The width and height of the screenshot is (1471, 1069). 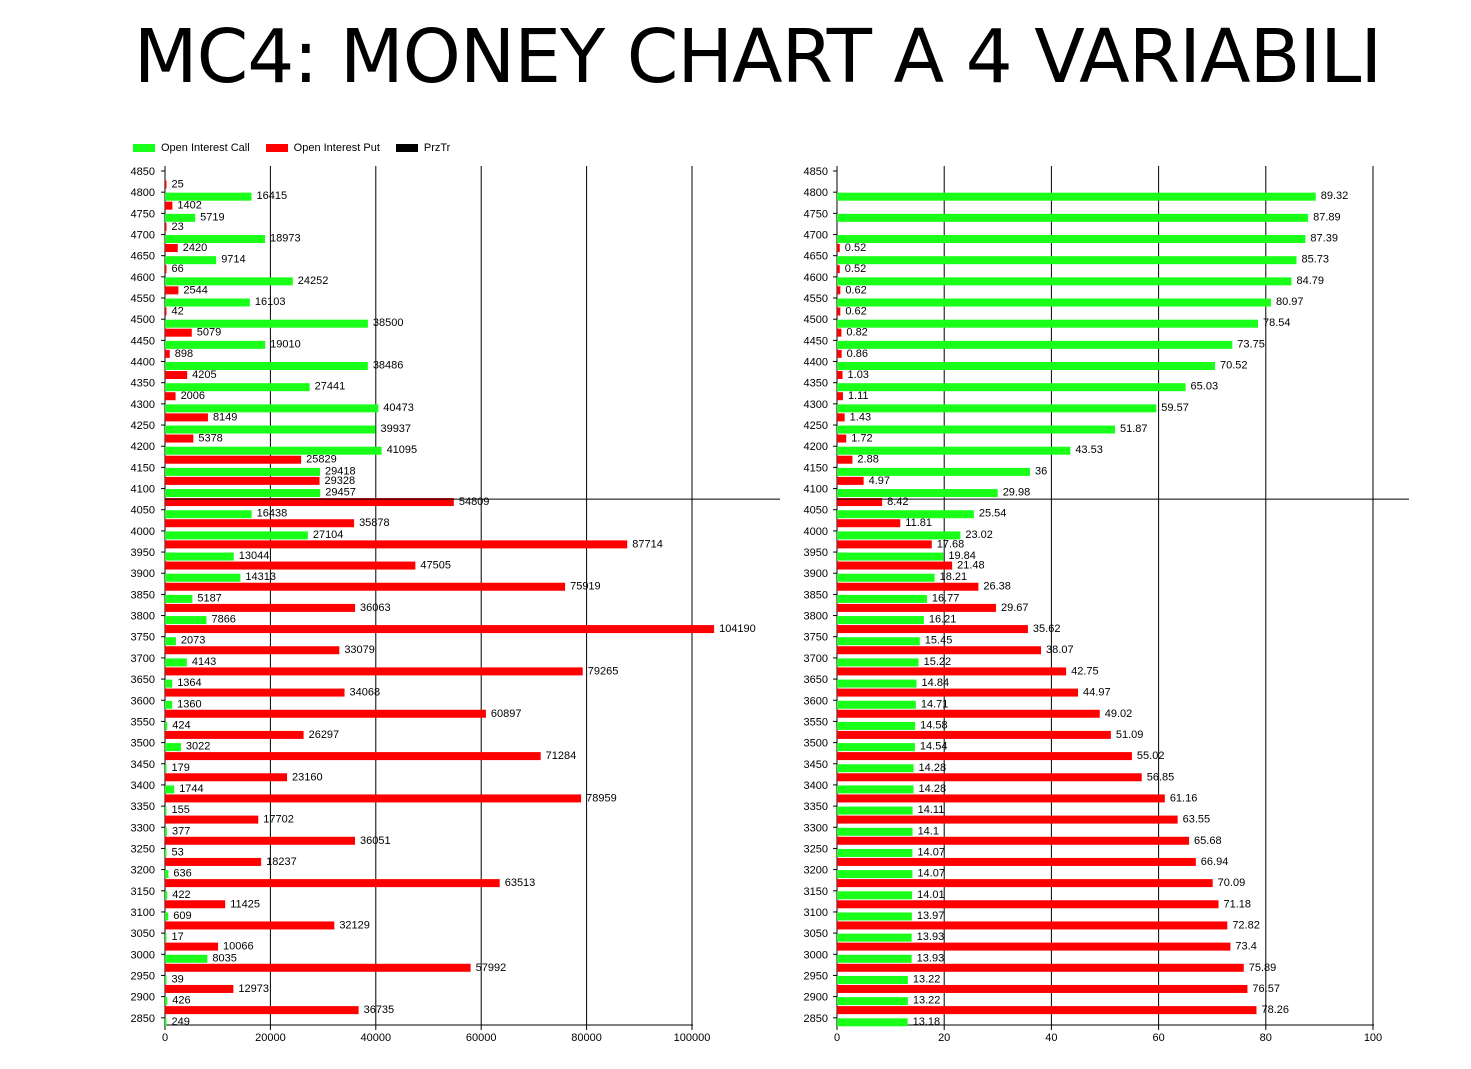 What do you see at coordinates (816, 955) in the screenshot?
I see `y-tick-label: 3000` at bounding box center [816, 955].